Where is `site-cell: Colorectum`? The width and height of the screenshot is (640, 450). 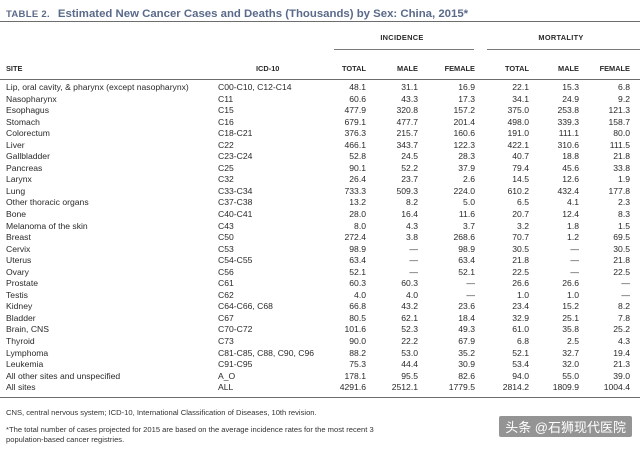
site-cell: Colorectum is located at coordinates (28, 133).